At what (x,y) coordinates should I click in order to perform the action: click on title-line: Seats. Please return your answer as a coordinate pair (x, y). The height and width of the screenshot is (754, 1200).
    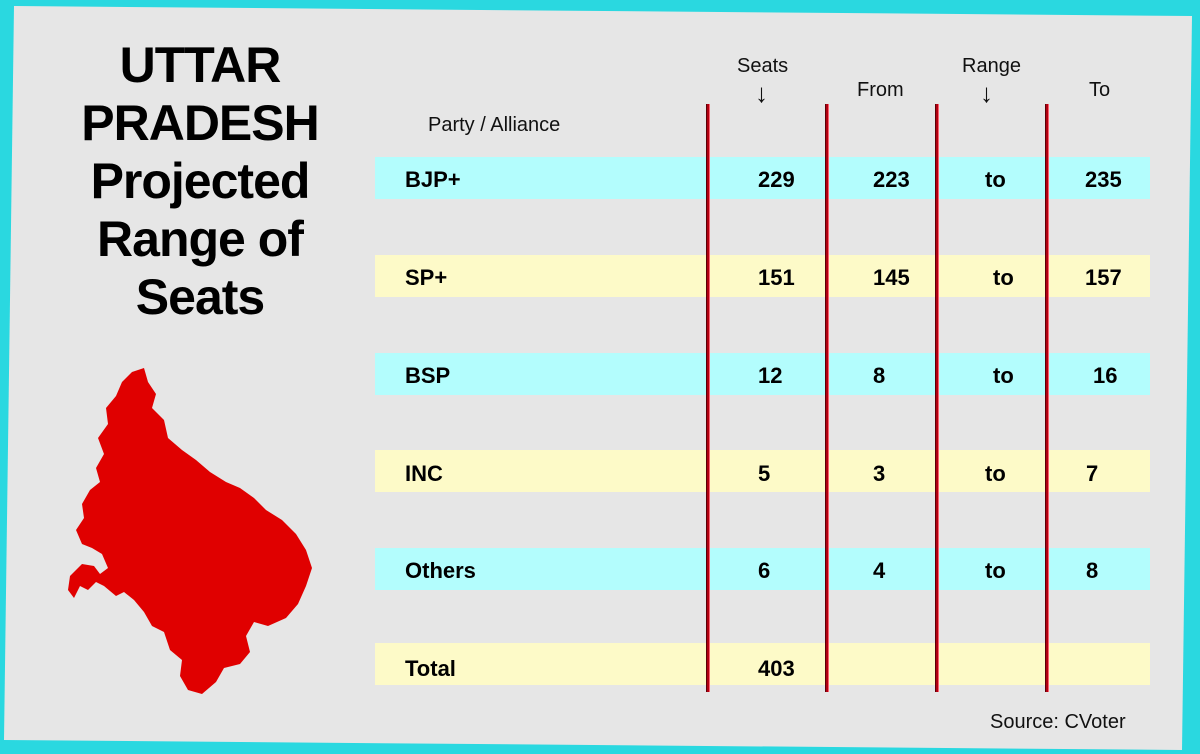
    Looking at the image, I should click on (200, 297).